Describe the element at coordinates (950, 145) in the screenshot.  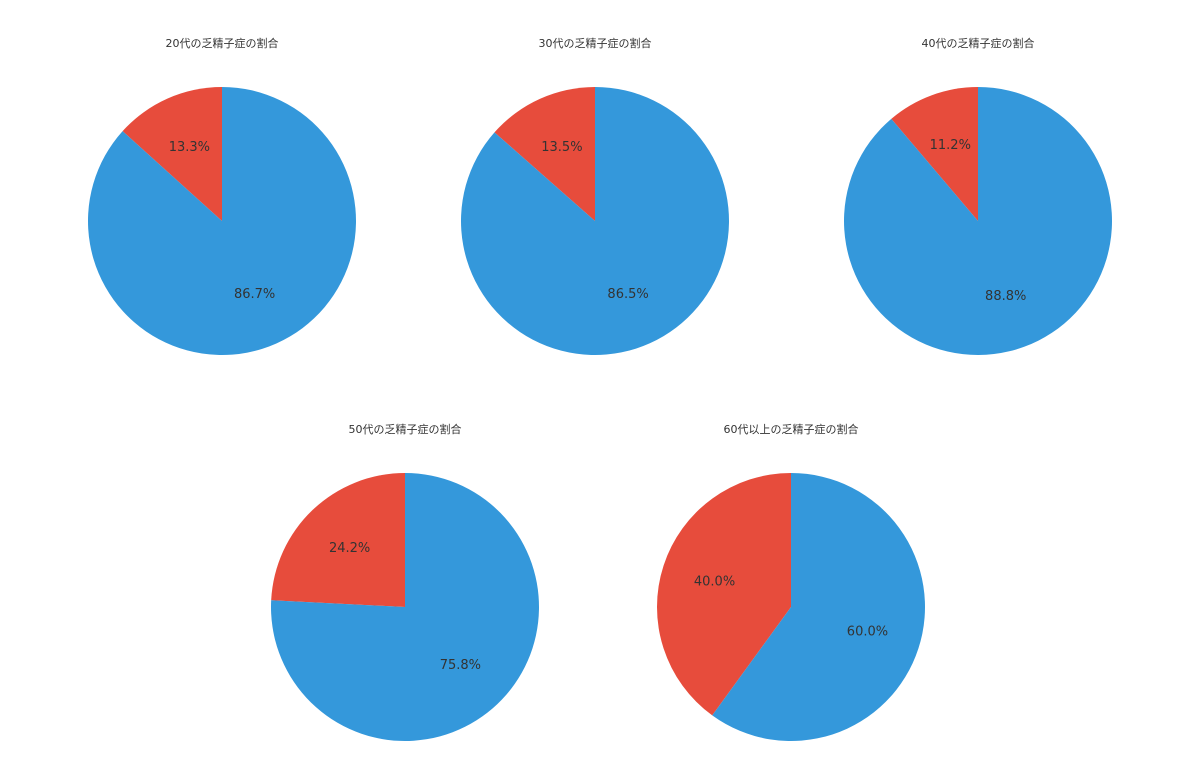
I see `slice-label: 11.2%` at that location.